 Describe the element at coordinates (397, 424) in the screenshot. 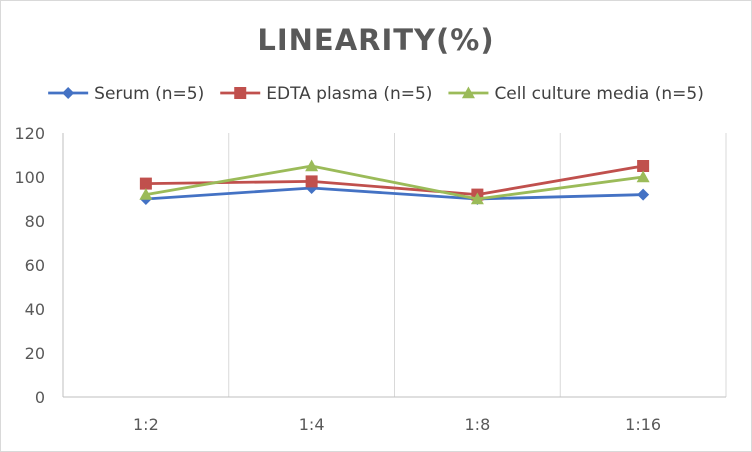

I see `x-axis-ticks: 1:2 1:4 1:8 1:16` at that location.